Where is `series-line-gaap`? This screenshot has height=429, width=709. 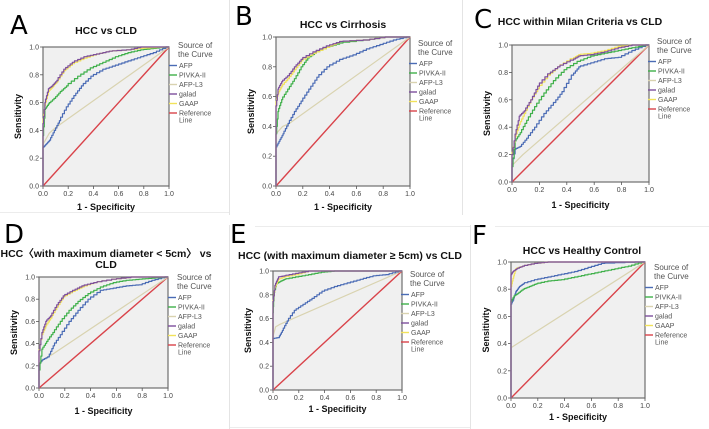
series-line-gaap is located at coordinates (580, 113).